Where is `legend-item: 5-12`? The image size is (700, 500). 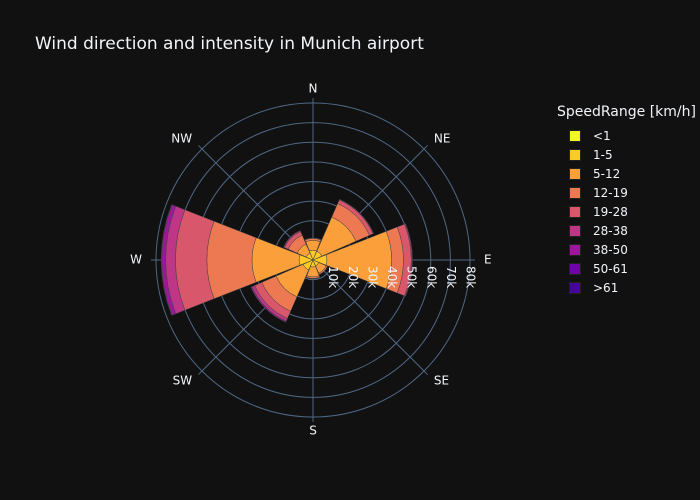 legend-item: 5-12 is located at coordinates (626, 173).